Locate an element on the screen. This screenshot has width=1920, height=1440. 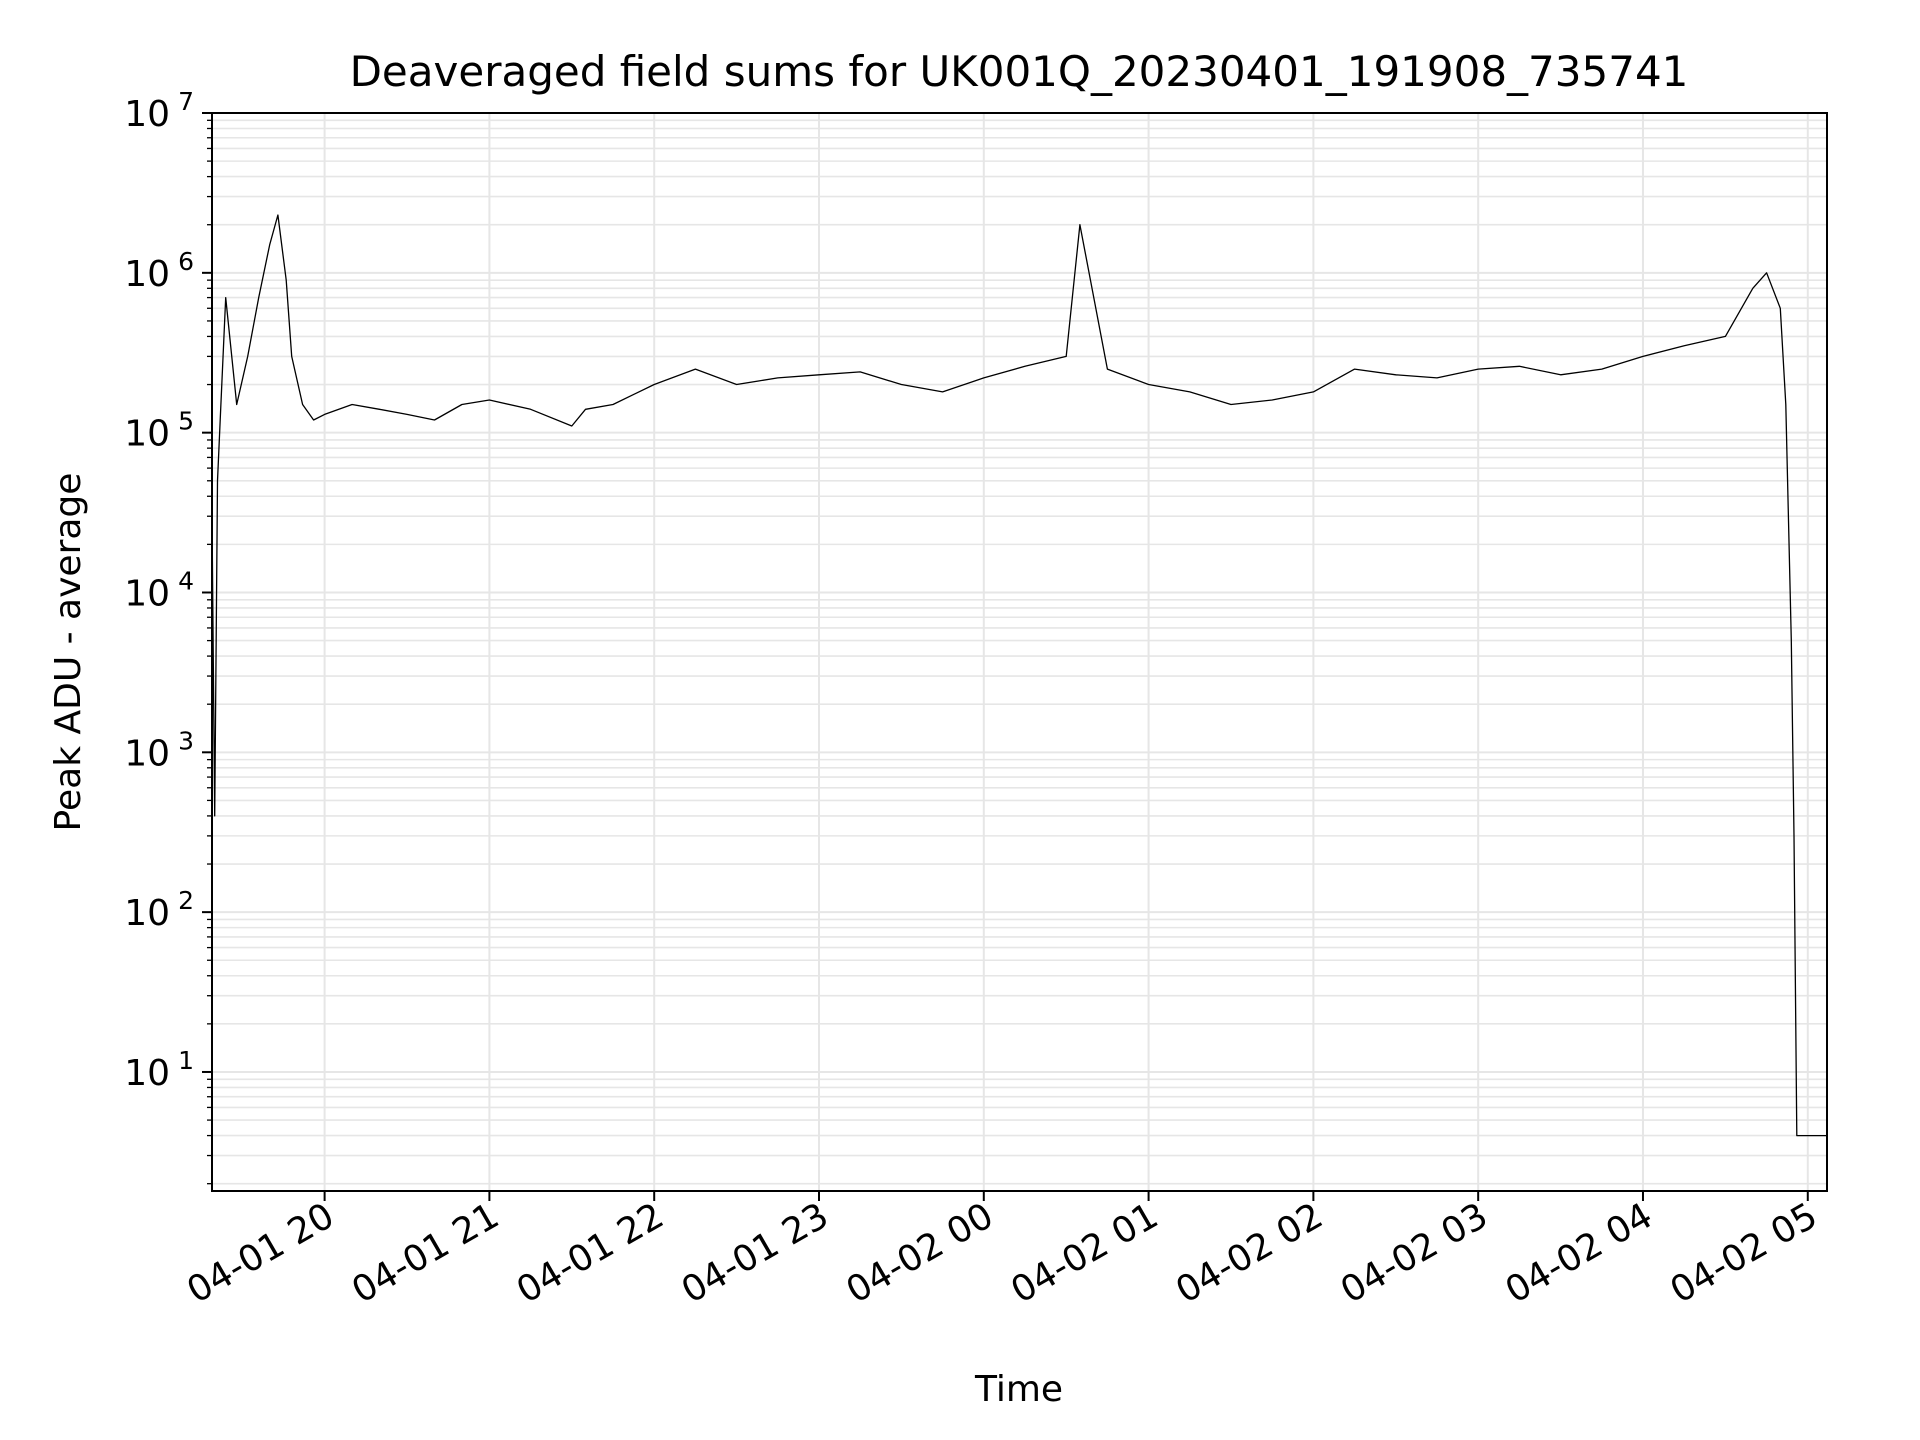
y-tick-exponent: 2 is located at coordinates (186, 900).